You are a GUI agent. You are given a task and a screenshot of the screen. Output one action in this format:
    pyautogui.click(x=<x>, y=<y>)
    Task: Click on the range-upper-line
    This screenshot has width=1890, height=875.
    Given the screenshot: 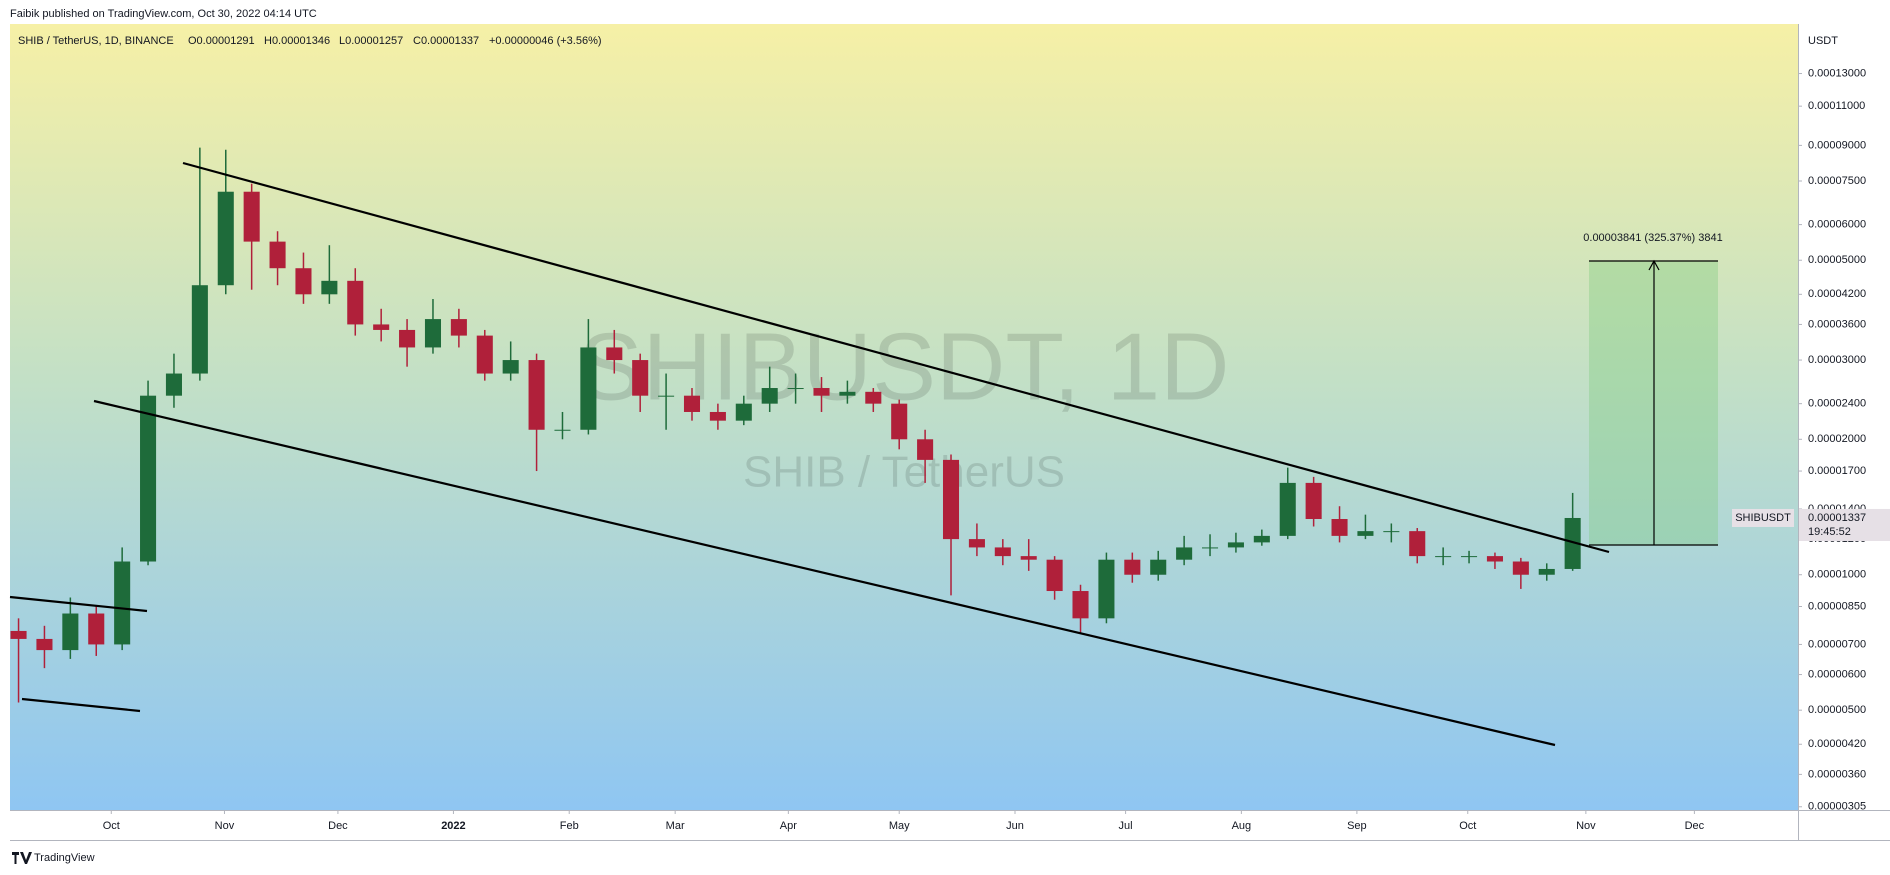 What is the action you would take?
    pyautogui.click(x=78, y=604)
    